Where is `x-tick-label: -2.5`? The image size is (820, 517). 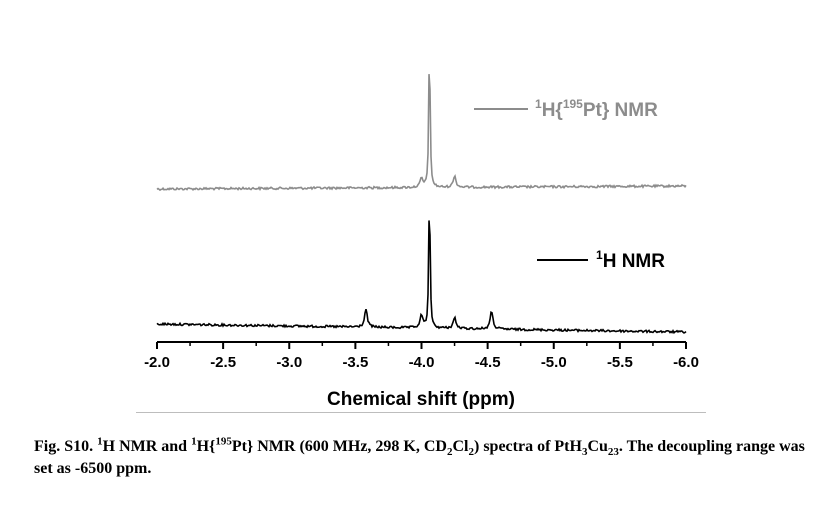
x-tick-label: -2.5 is located at coordinates (223, 362).